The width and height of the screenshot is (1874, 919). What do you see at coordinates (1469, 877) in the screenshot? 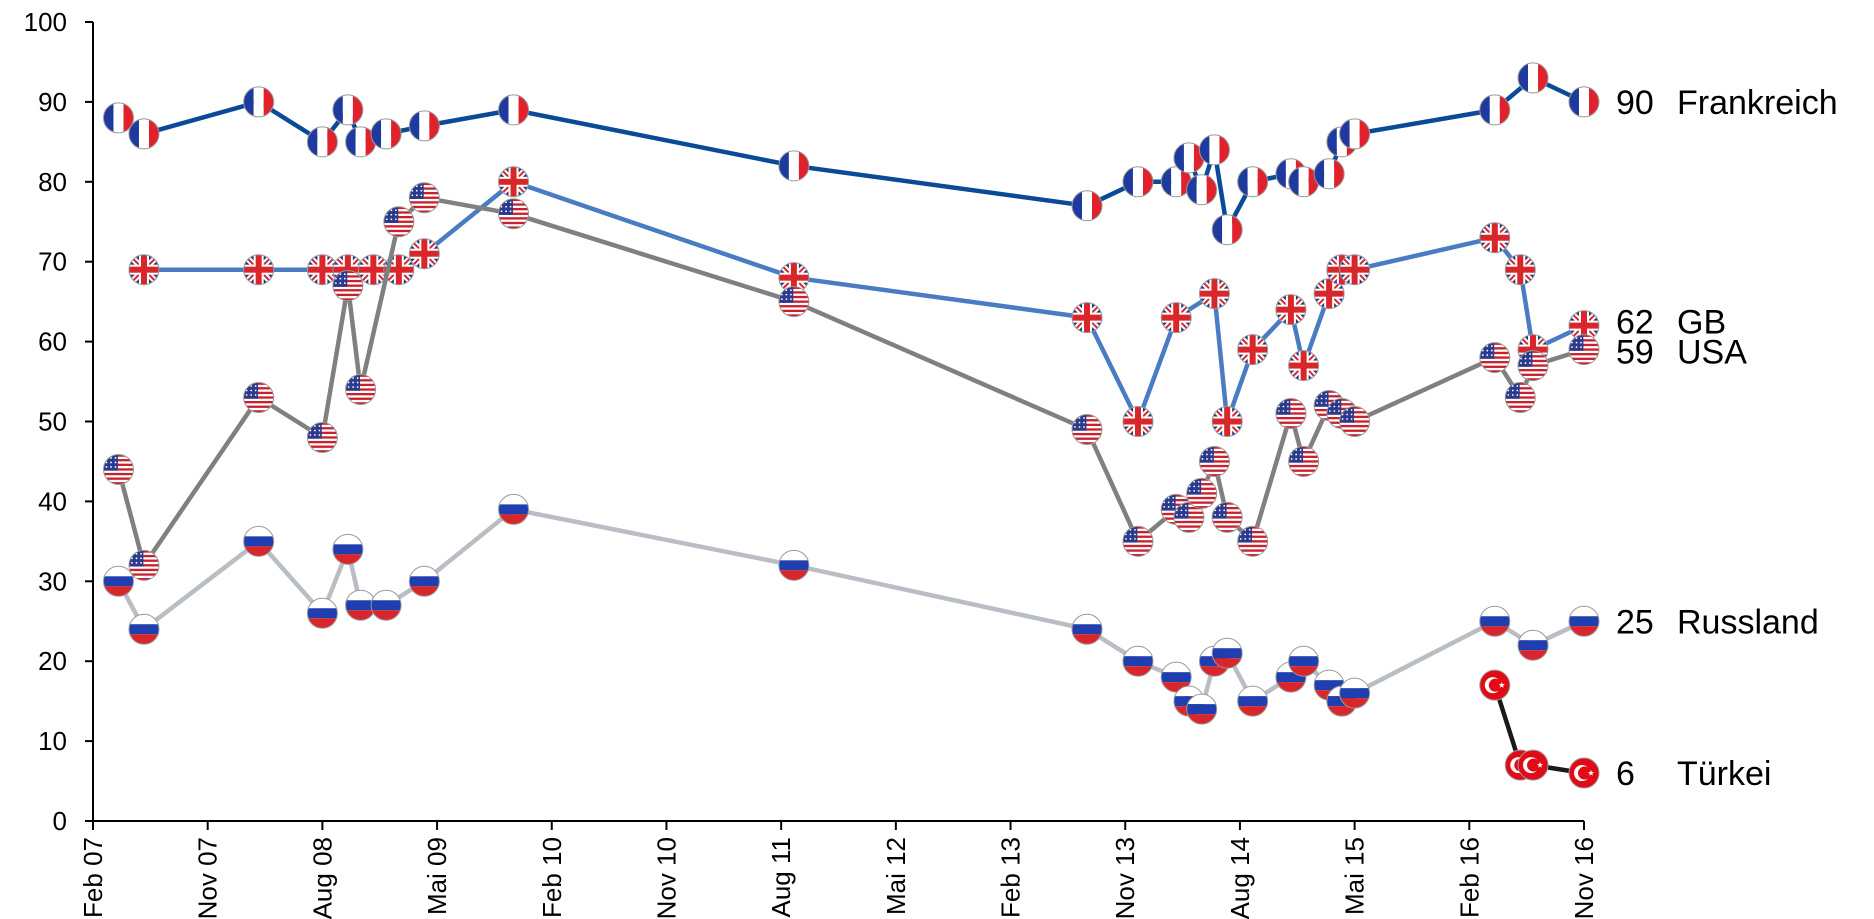
I see `x-tick-label: Feb 16` at bounding box center [1469, 877].